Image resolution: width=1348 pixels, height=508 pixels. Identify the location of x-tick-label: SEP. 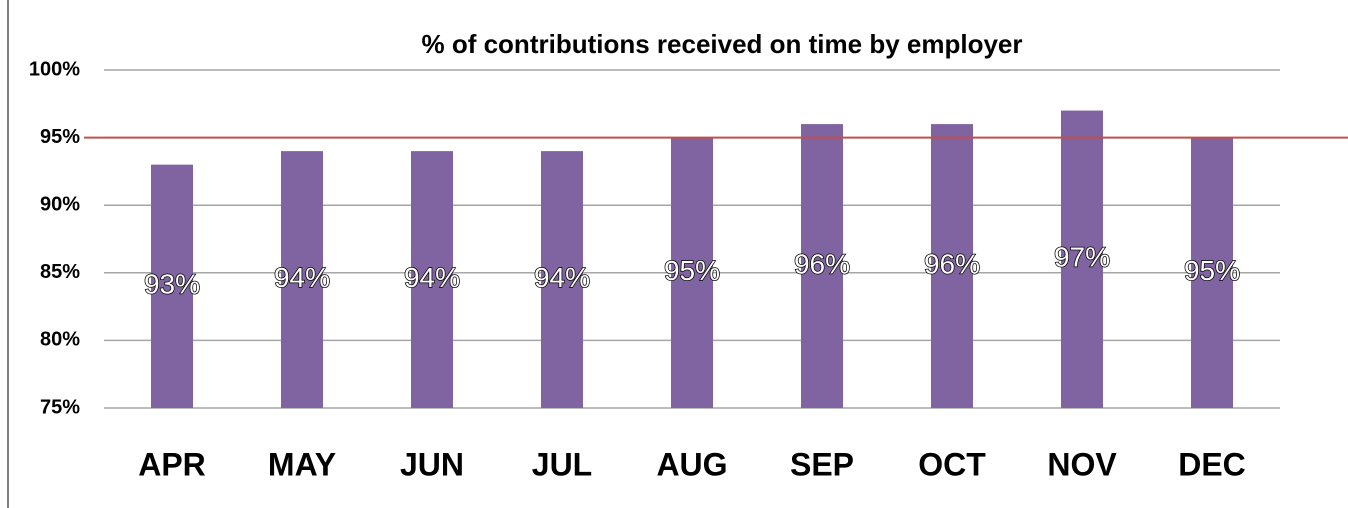
(822, 464).